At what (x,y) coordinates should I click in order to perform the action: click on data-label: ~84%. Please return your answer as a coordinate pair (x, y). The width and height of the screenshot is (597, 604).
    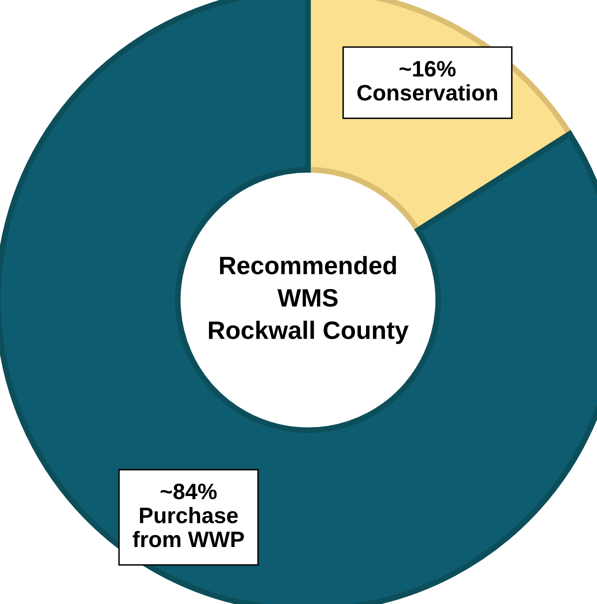
    Looking at the image, I should click on (188, 492).